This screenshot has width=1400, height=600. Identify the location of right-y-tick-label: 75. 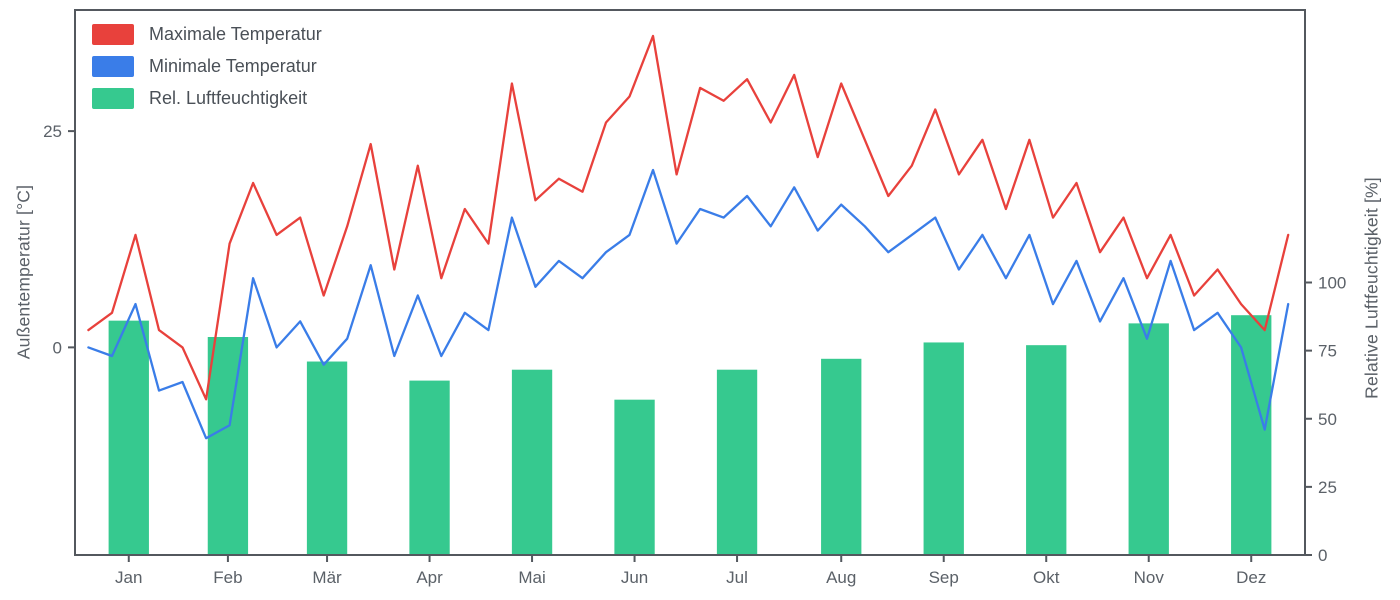
(1327, 351).